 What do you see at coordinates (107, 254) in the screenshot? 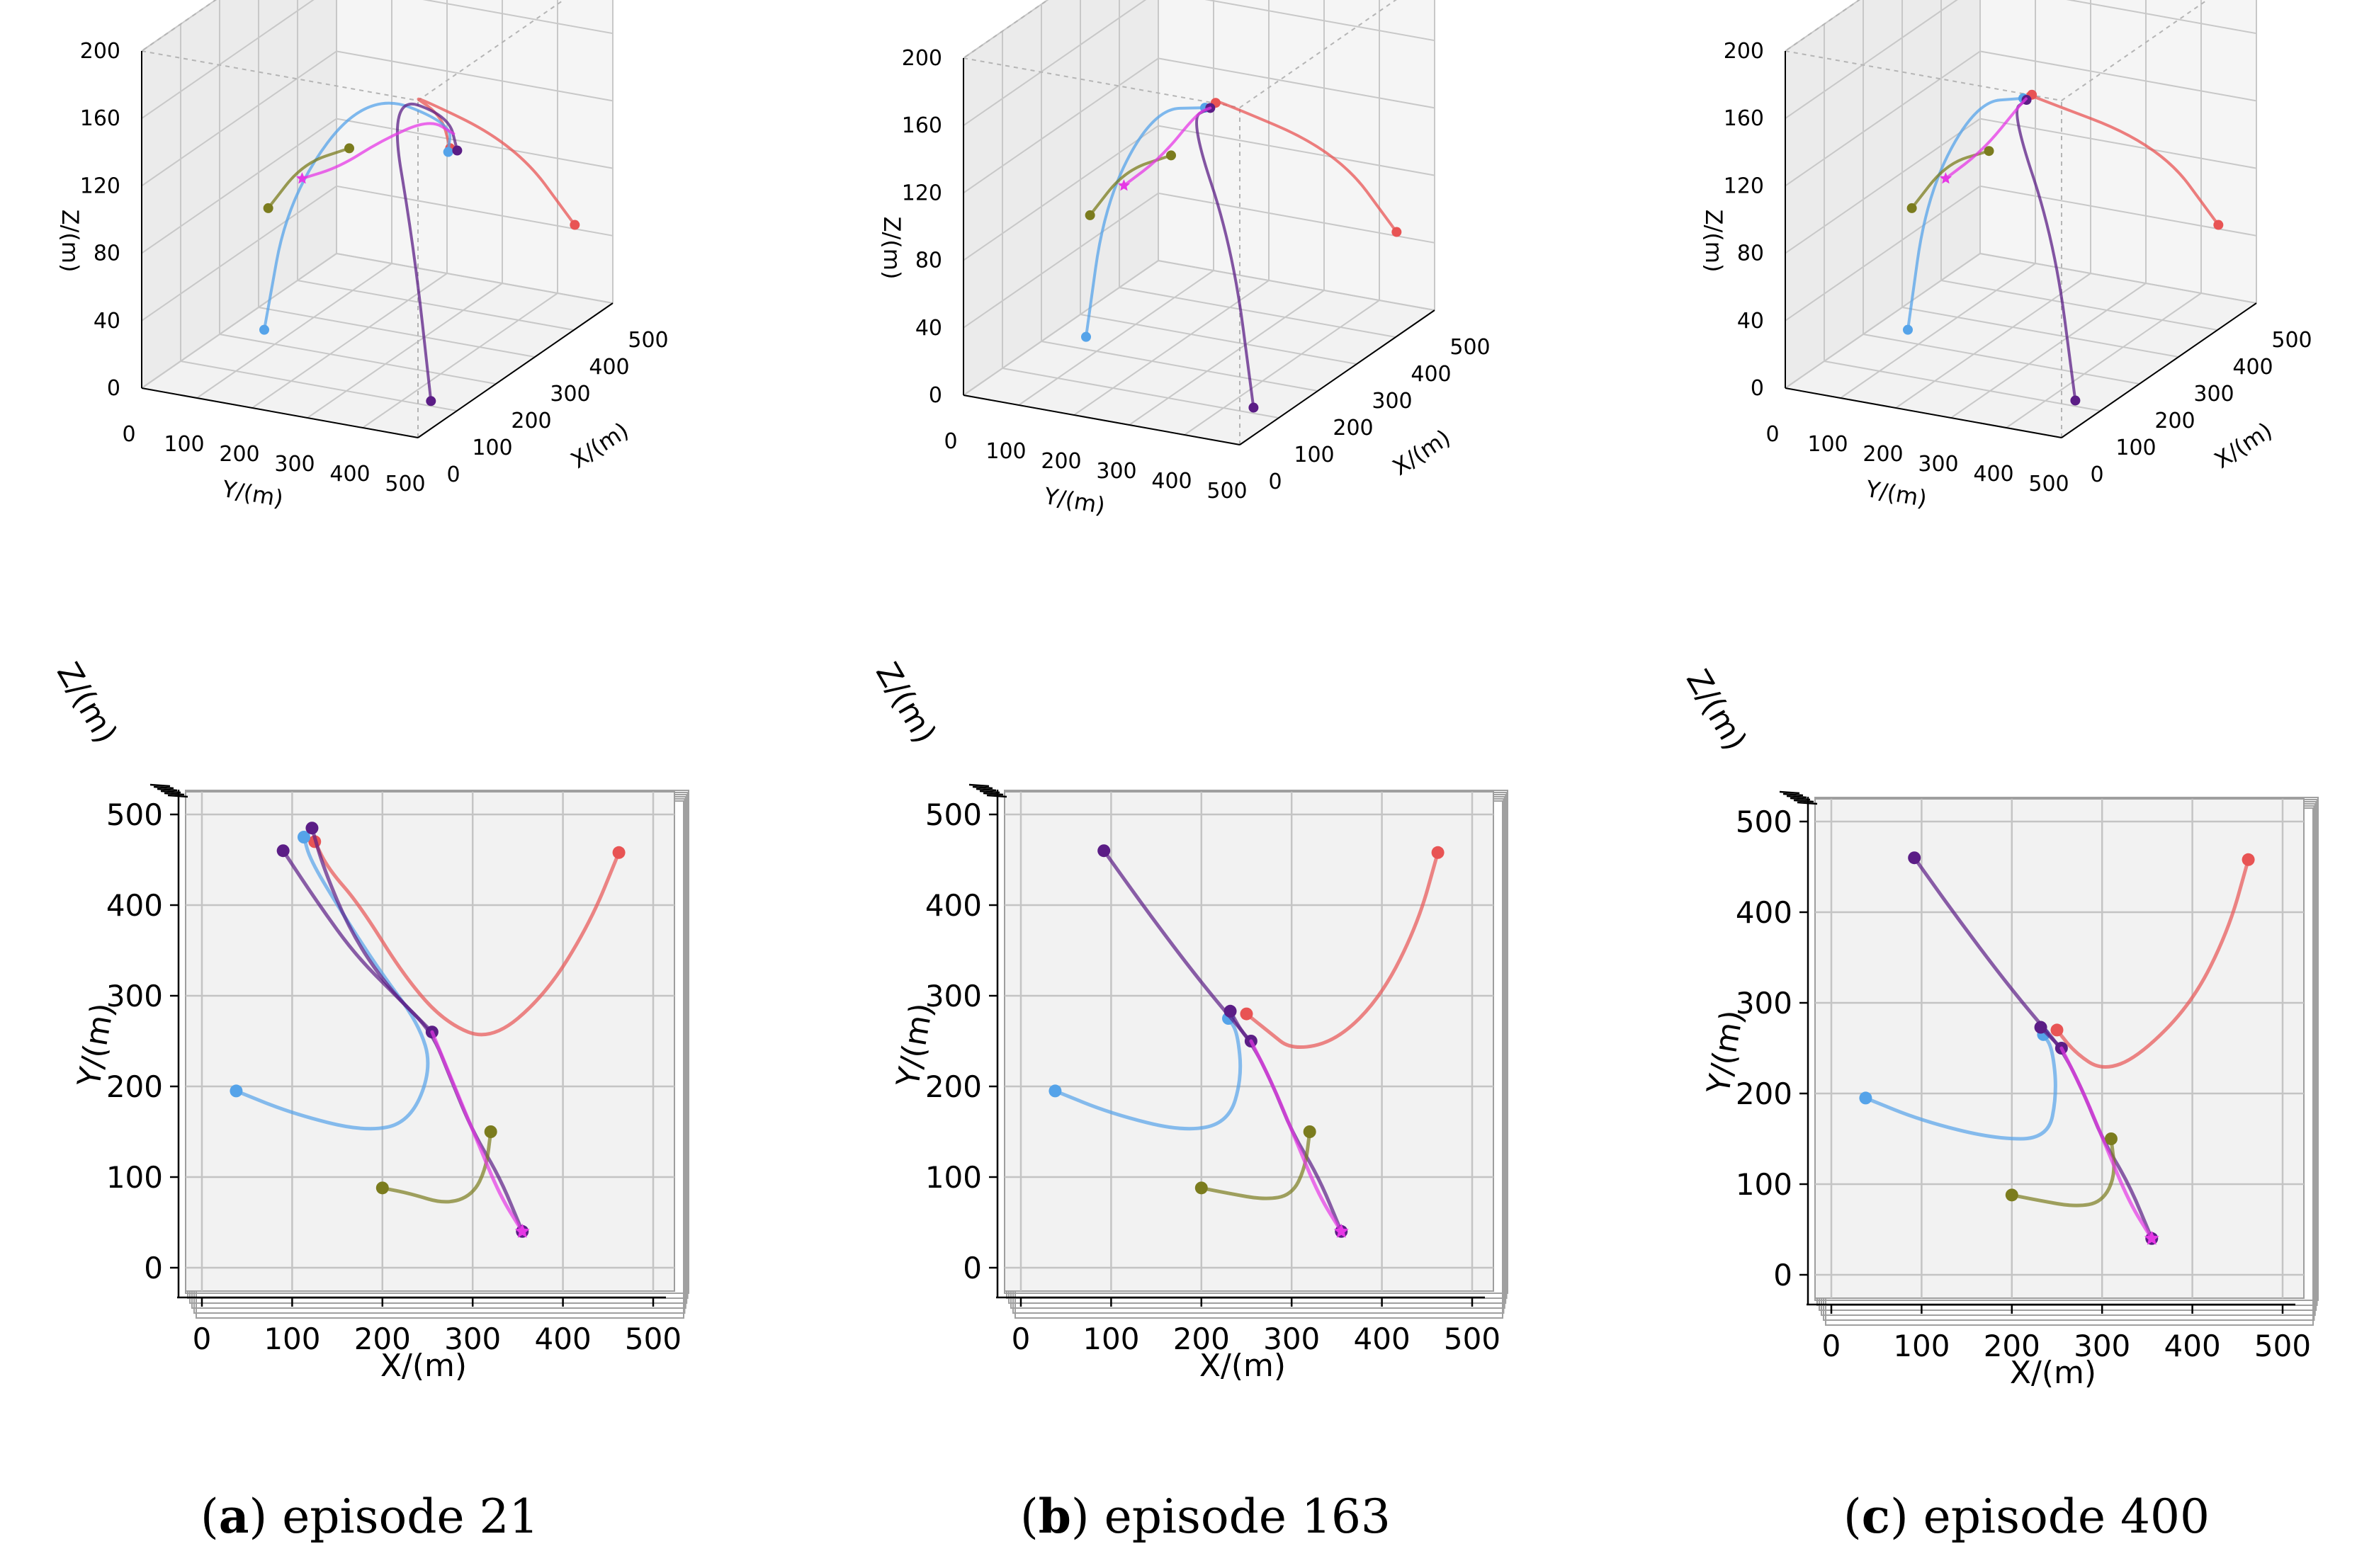
I see `z-tick-label: 80` at bounding box center [107, 254].